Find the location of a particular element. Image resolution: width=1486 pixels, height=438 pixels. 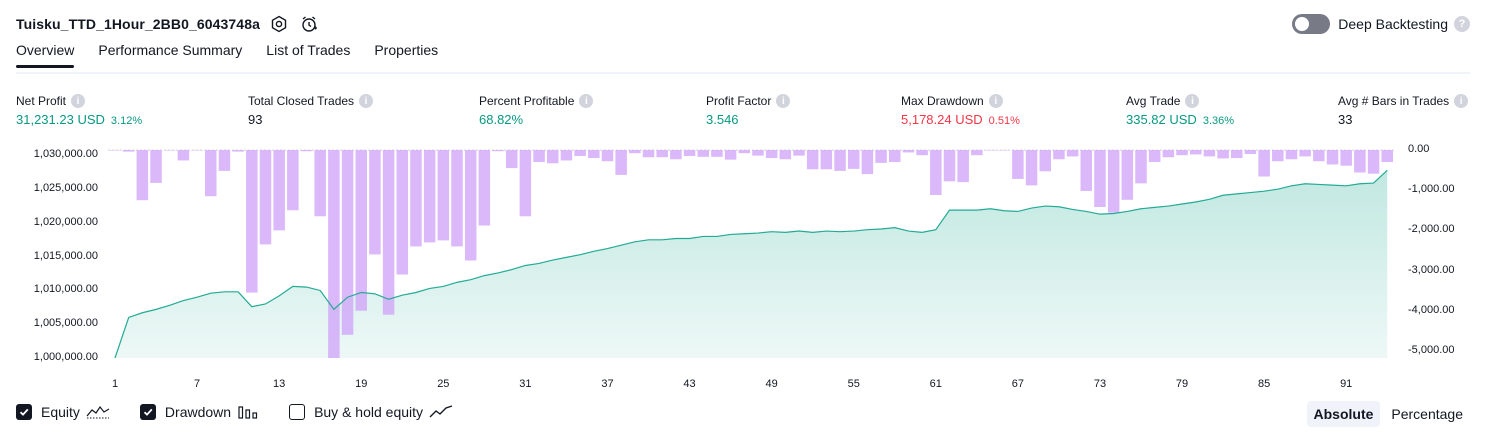

y-axis-left-tick: 1,000,000.00 is located at coordinates (65, 357).